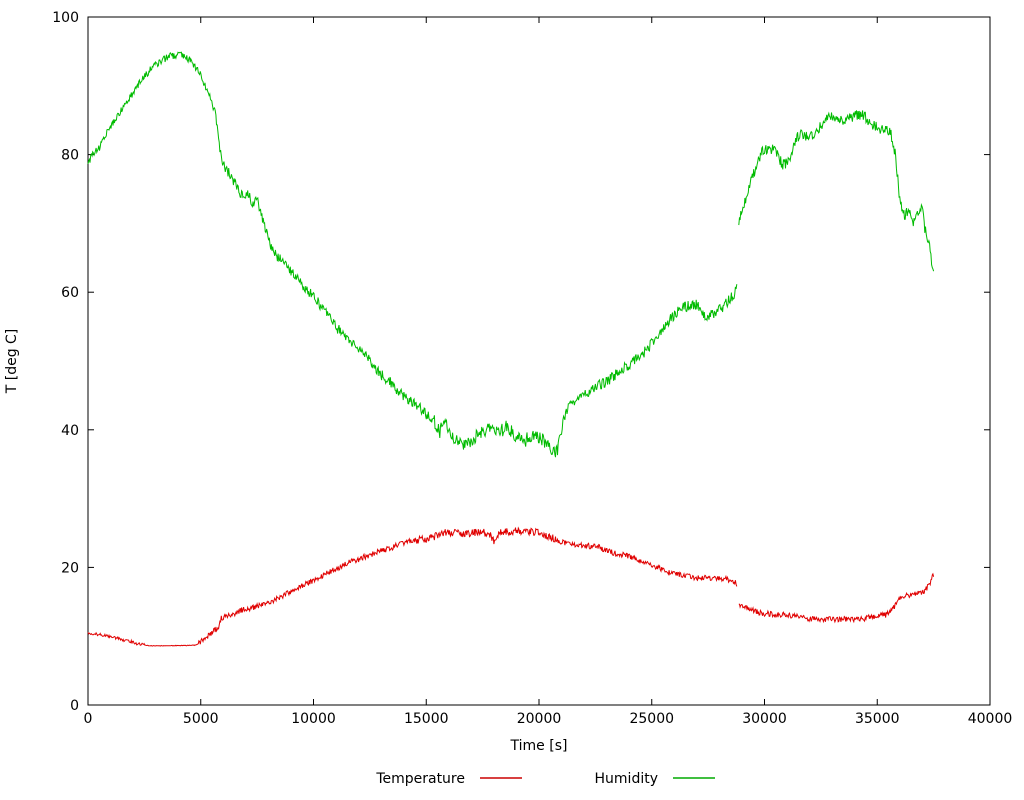 The image size is (1024, 800). What do you see at coordinates (545, 779) in the screenshot?
I see `legend: Temperature Humidity` at bounding box center [545, 779].